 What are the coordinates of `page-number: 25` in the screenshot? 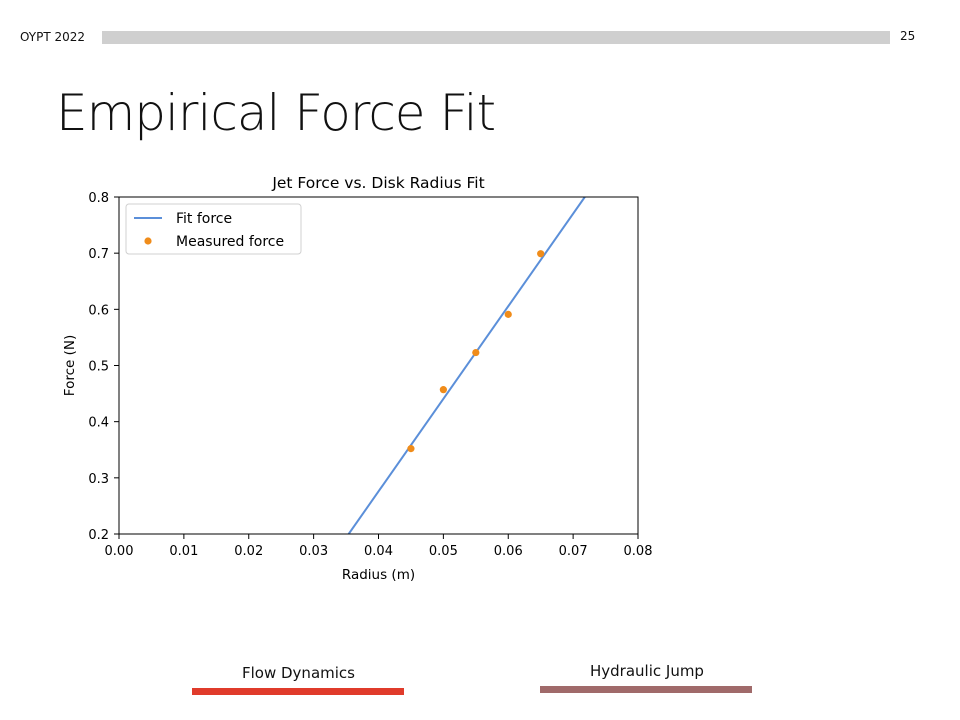 It's located at (908, 36).